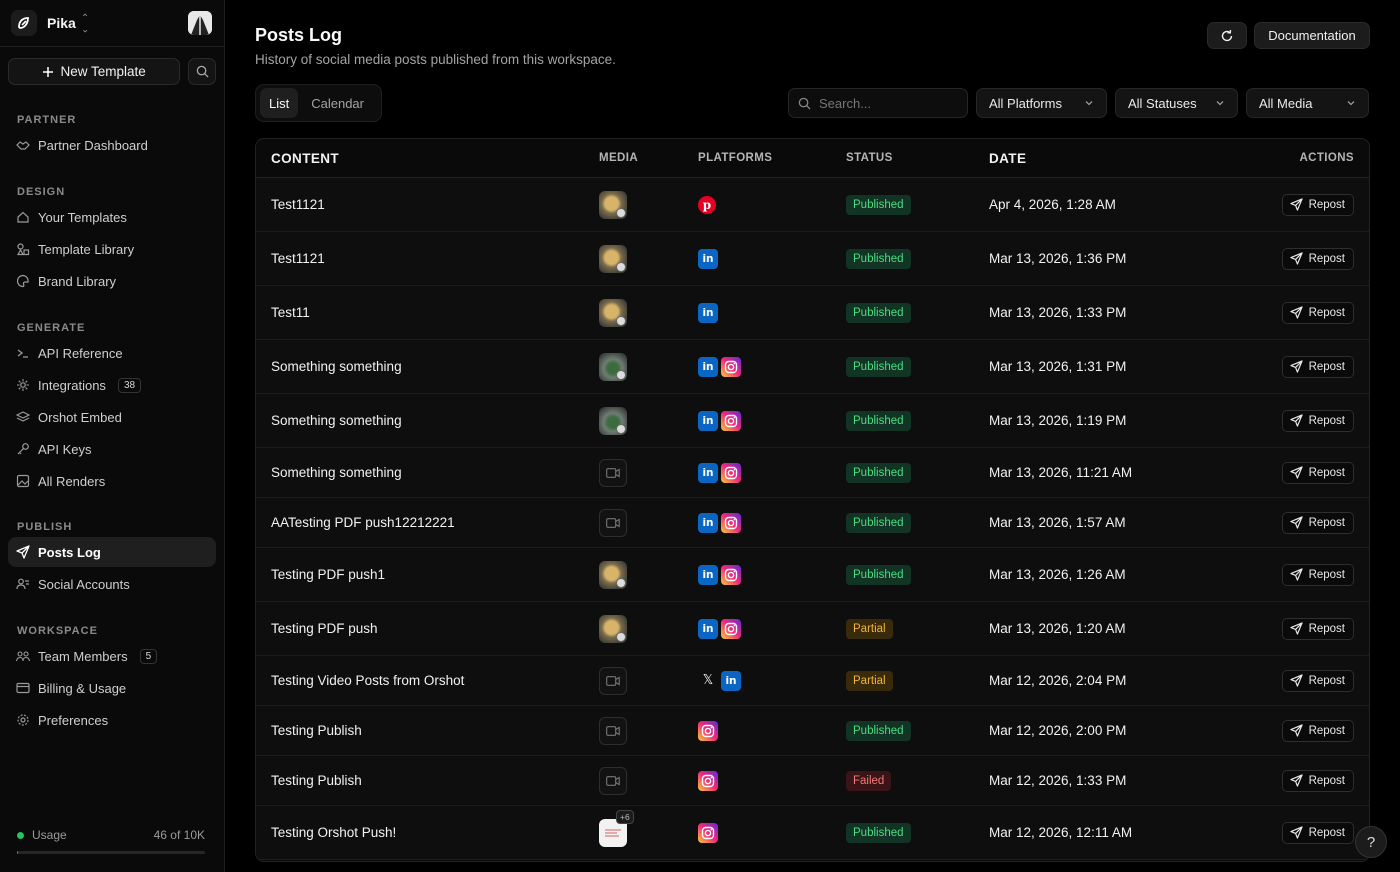 Image resolution: width=1400 pixels, height=872 pixels. Describe the element at coordinates (112, 145) in the screenshot. I see `sidebar-item-partner-dashboard: Partner Dashboard` at that location.